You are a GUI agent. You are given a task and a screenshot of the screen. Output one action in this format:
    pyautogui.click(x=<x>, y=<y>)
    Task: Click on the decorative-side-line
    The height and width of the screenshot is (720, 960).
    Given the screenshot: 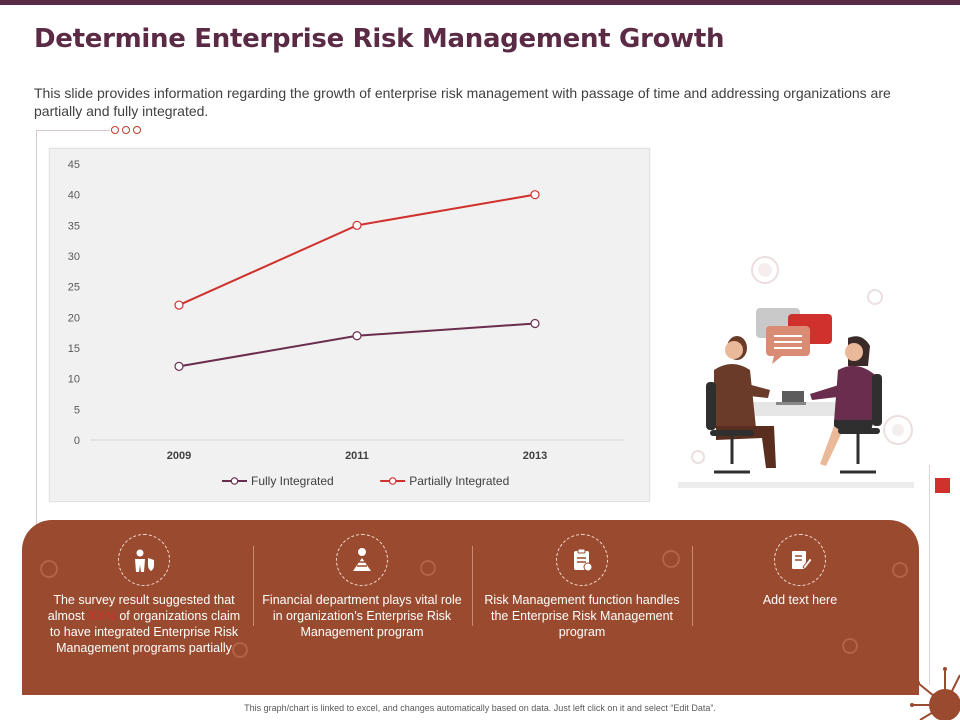 What is the action you would take?
    pyautogui.click(x=929, y=575)
    